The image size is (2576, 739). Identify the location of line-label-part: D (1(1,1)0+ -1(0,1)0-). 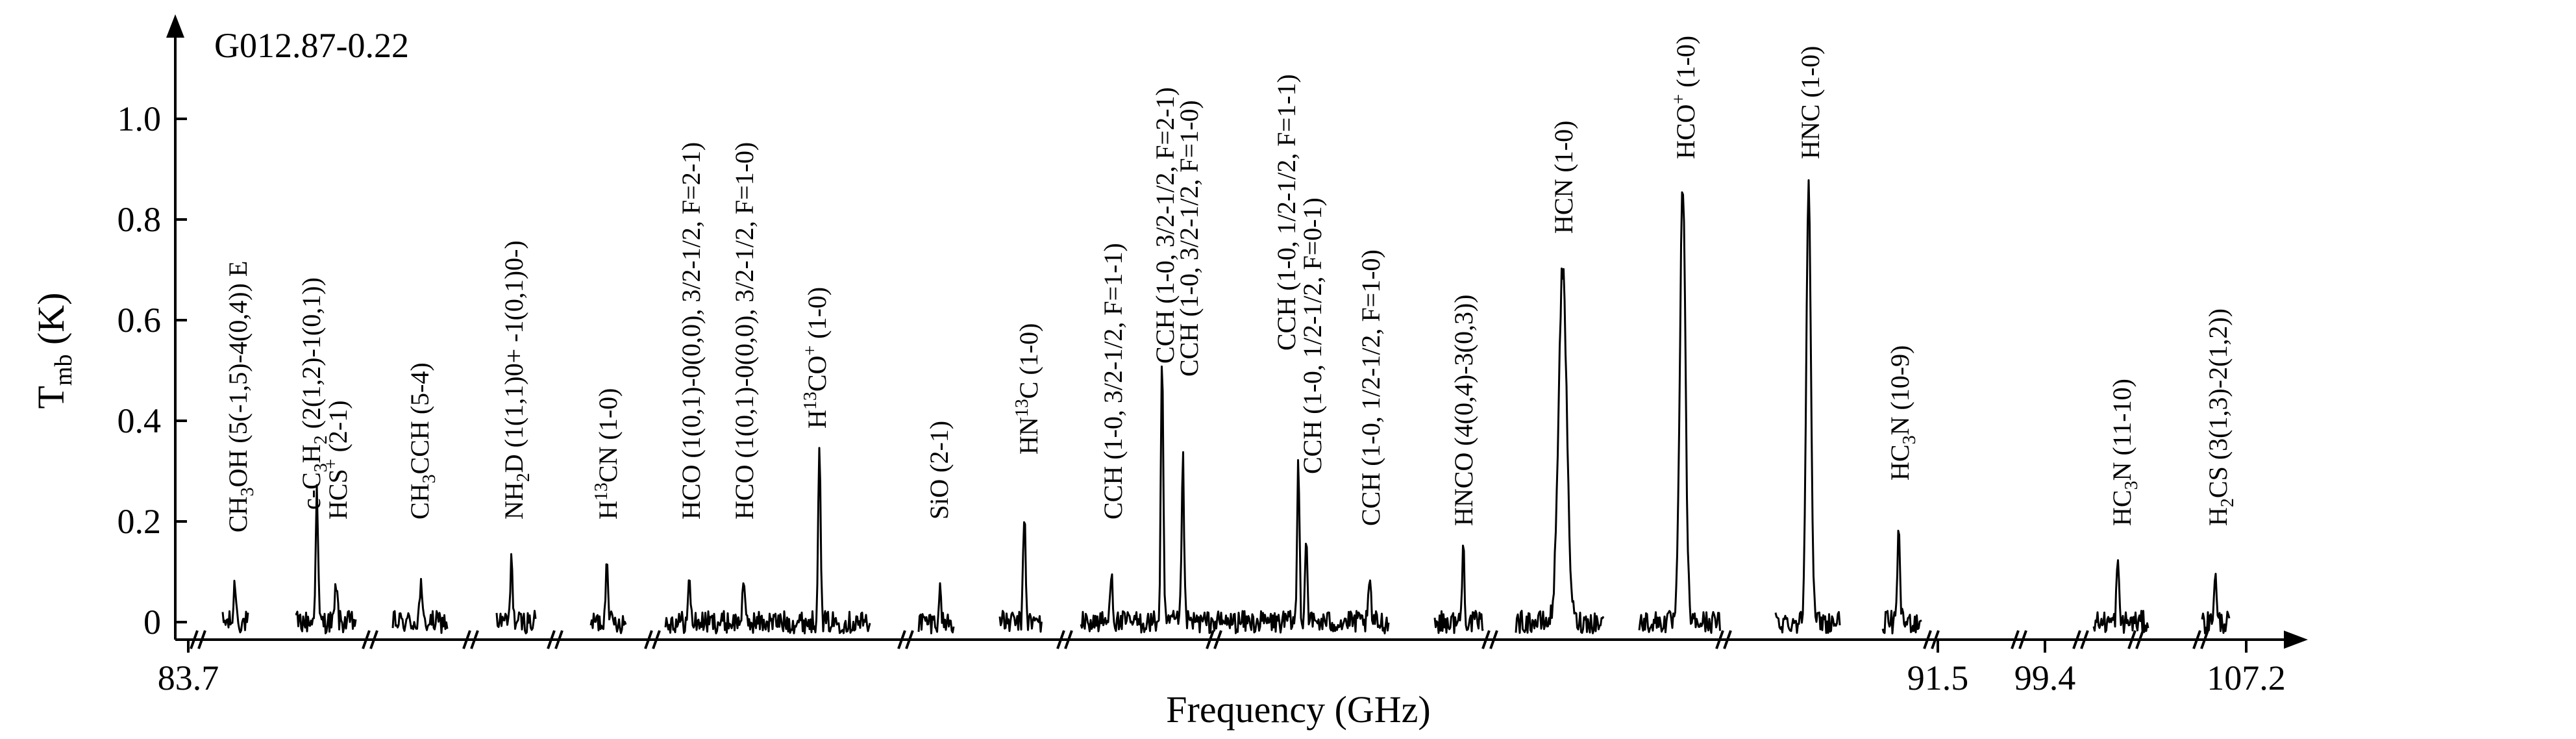
(513, 357).